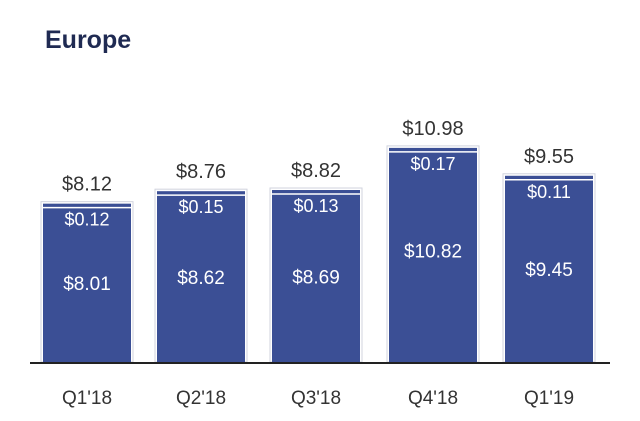  What do you see at coordinates (432, 129) in the screenshot?
I see `total-label: $10.98` at bounding box center [432, 129].